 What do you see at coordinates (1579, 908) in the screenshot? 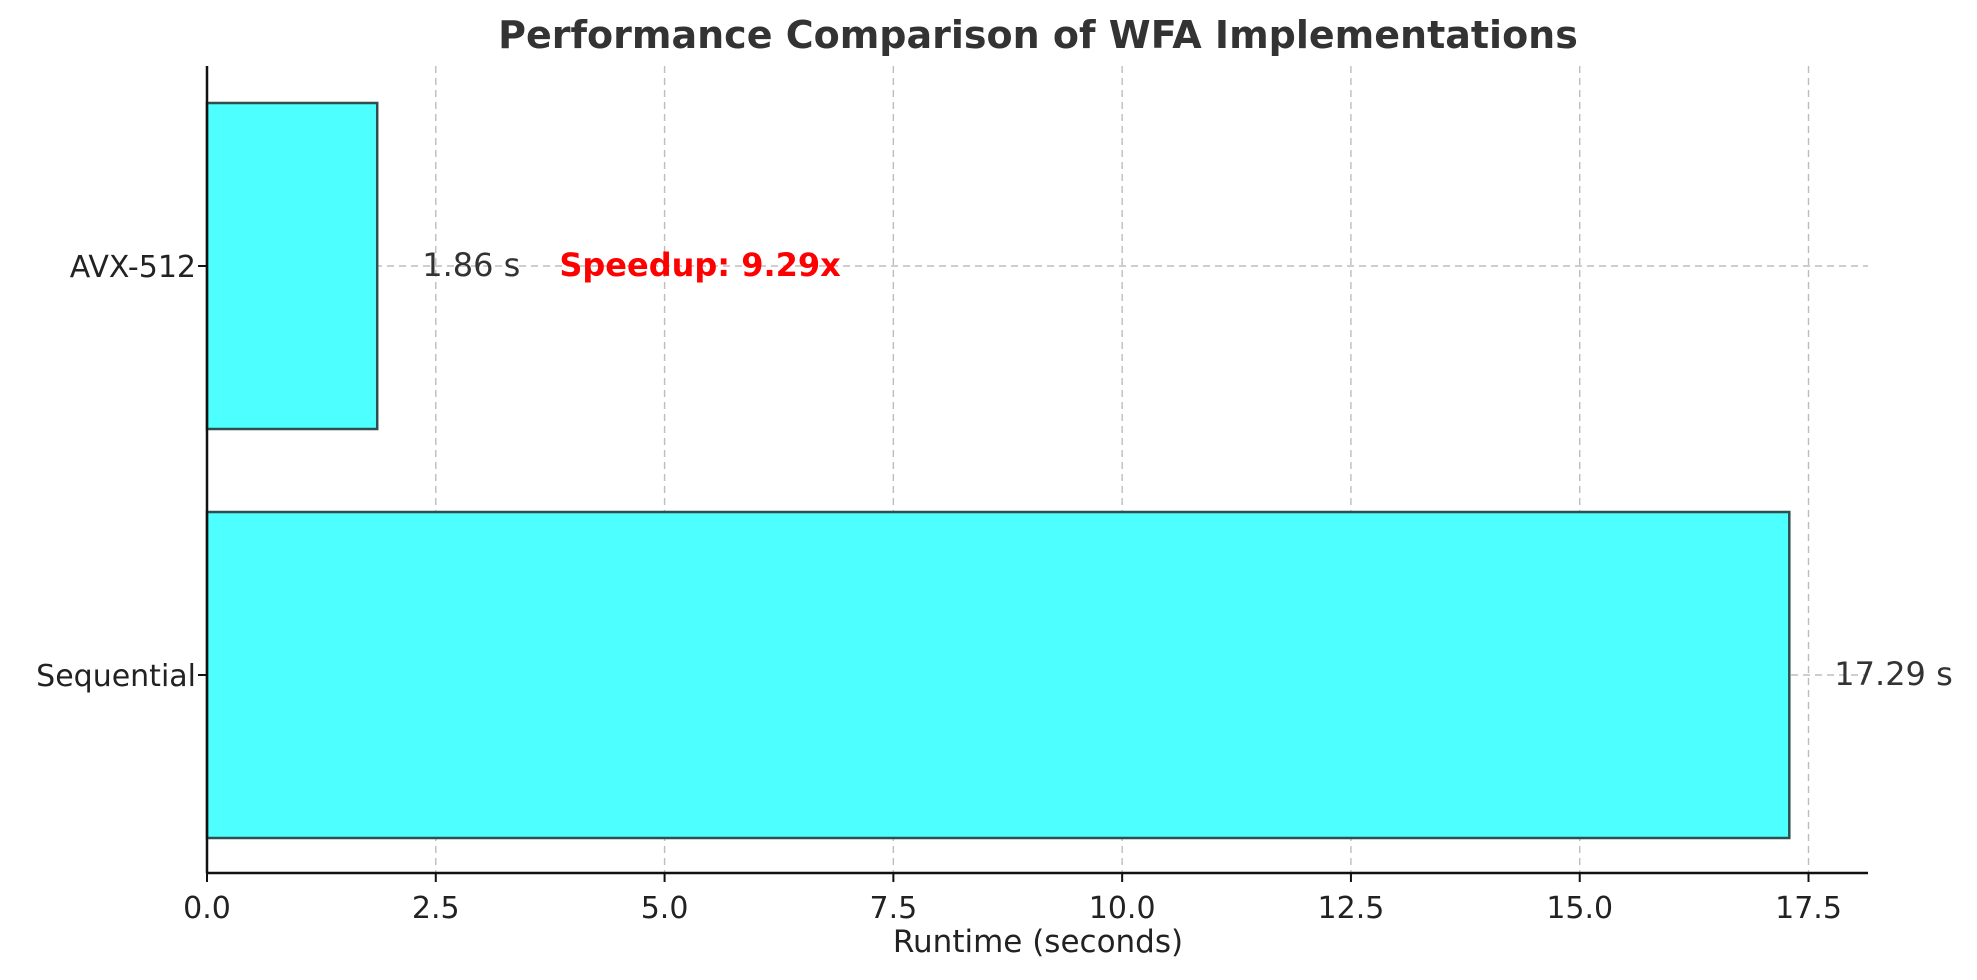
I see `x-tick-label: 15.0` at bounding box center [1579, 908].